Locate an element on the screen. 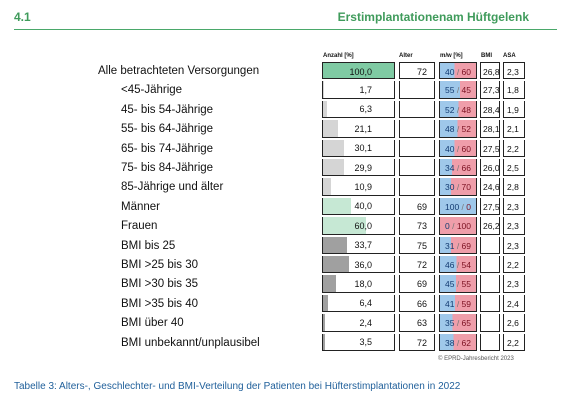 The image size is (565, 407). mw-cell: 46 / 54 is located at coordinates (458, 265).